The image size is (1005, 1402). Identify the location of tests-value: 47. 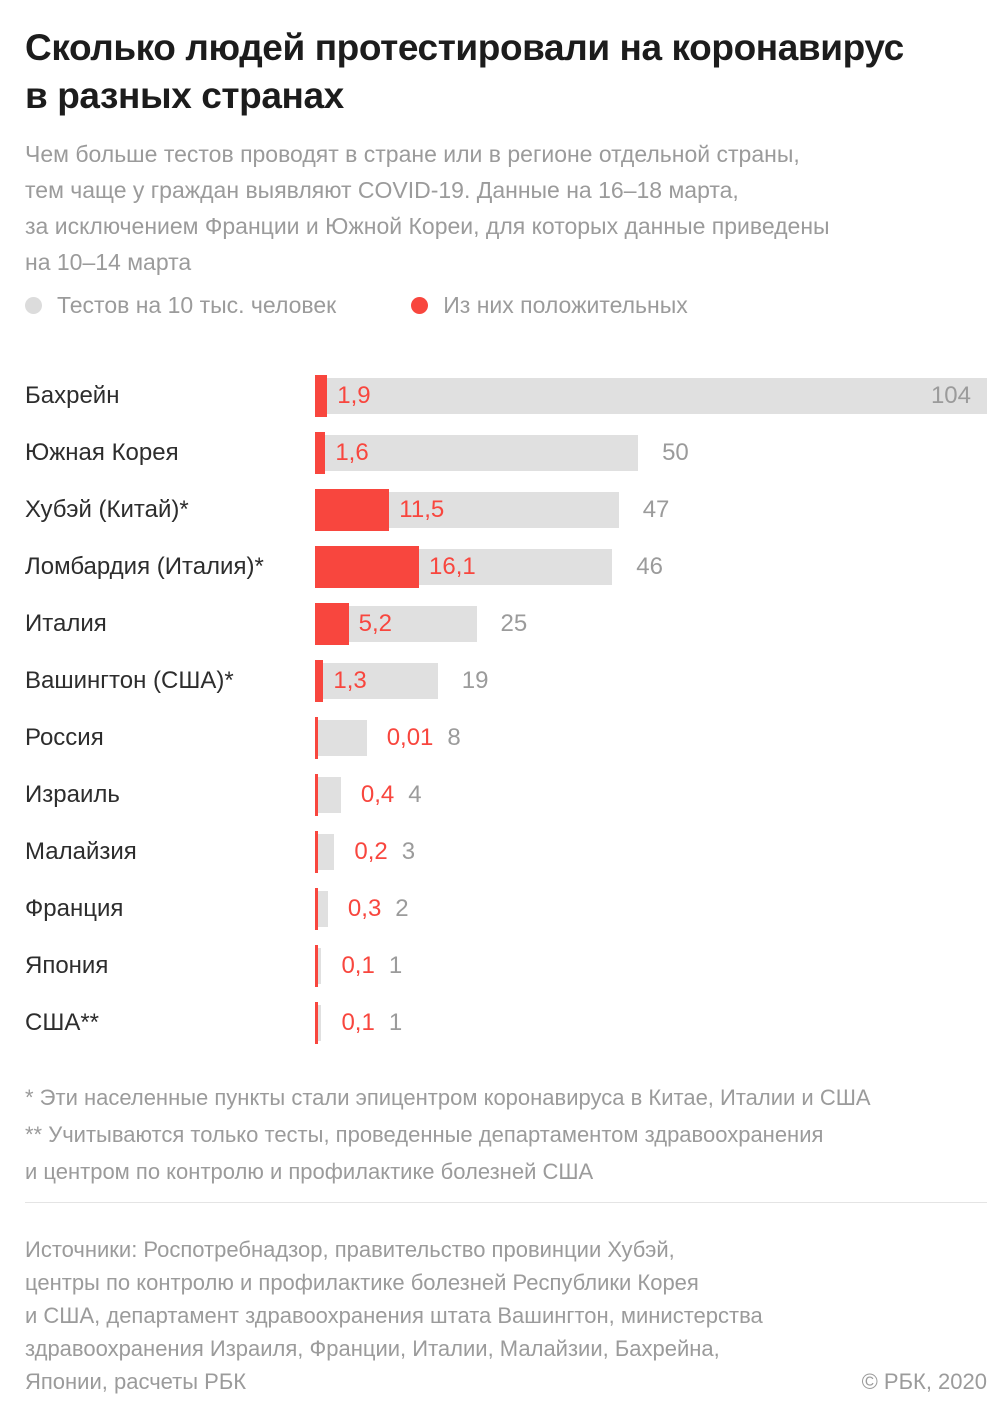
(656, 509).